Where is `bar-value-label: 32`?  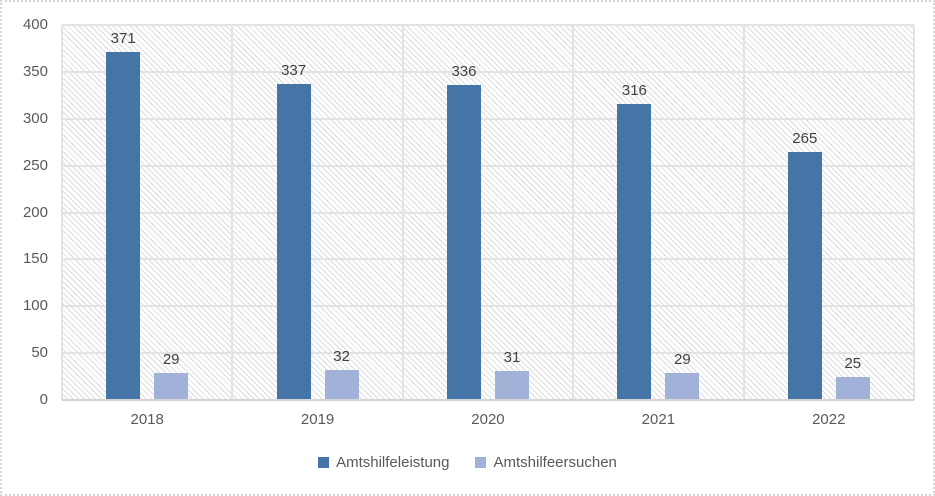 bar-value-label: 32 is located at coordinates (341, 356).